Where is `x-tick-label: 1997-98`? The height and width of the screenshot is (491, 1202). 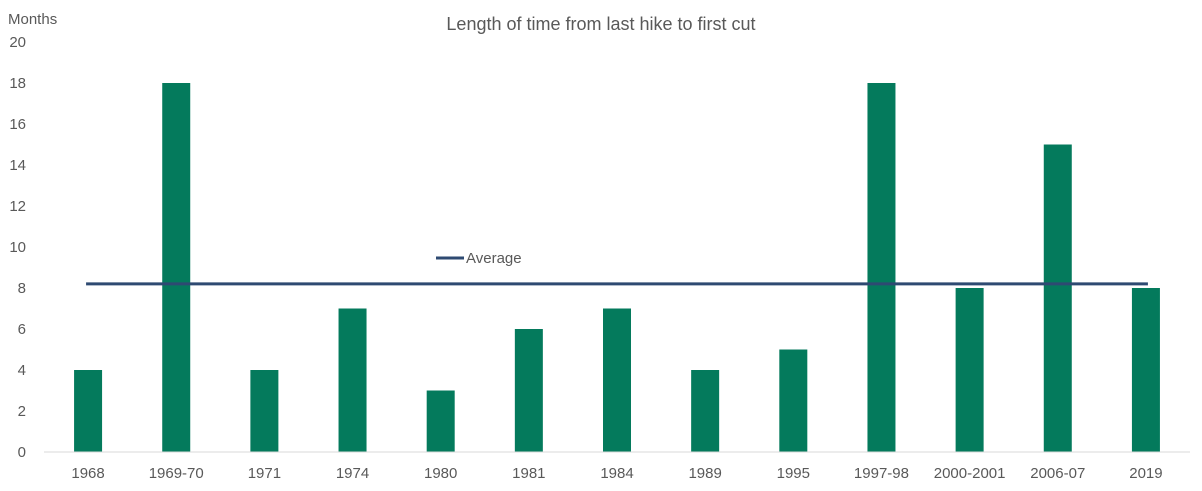 x-tick-label: 1997-98 is located at coordinates (881, 473).